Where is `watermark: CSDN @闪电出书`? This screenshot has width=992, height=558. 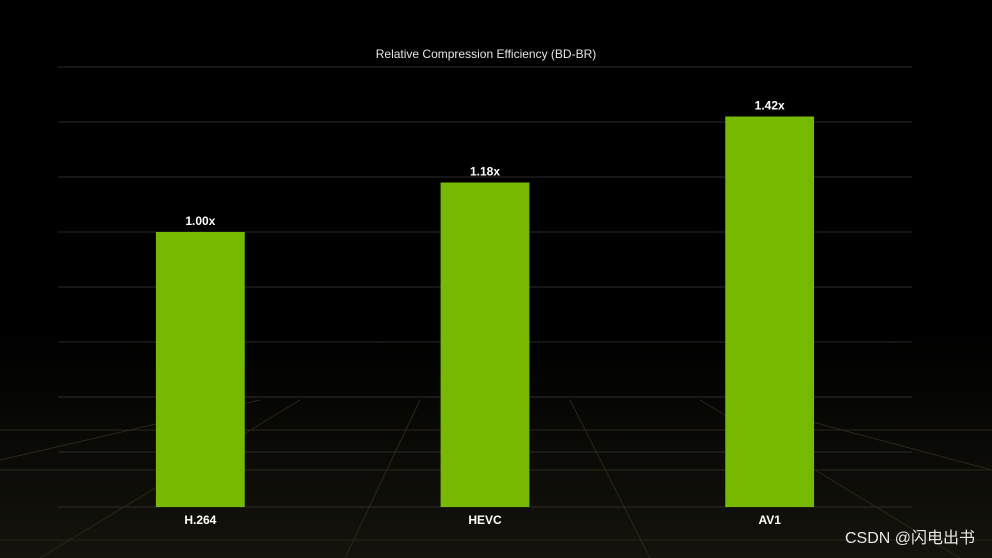
watermark: CSDN @闪电出书 is located at coordinates (910, 538).